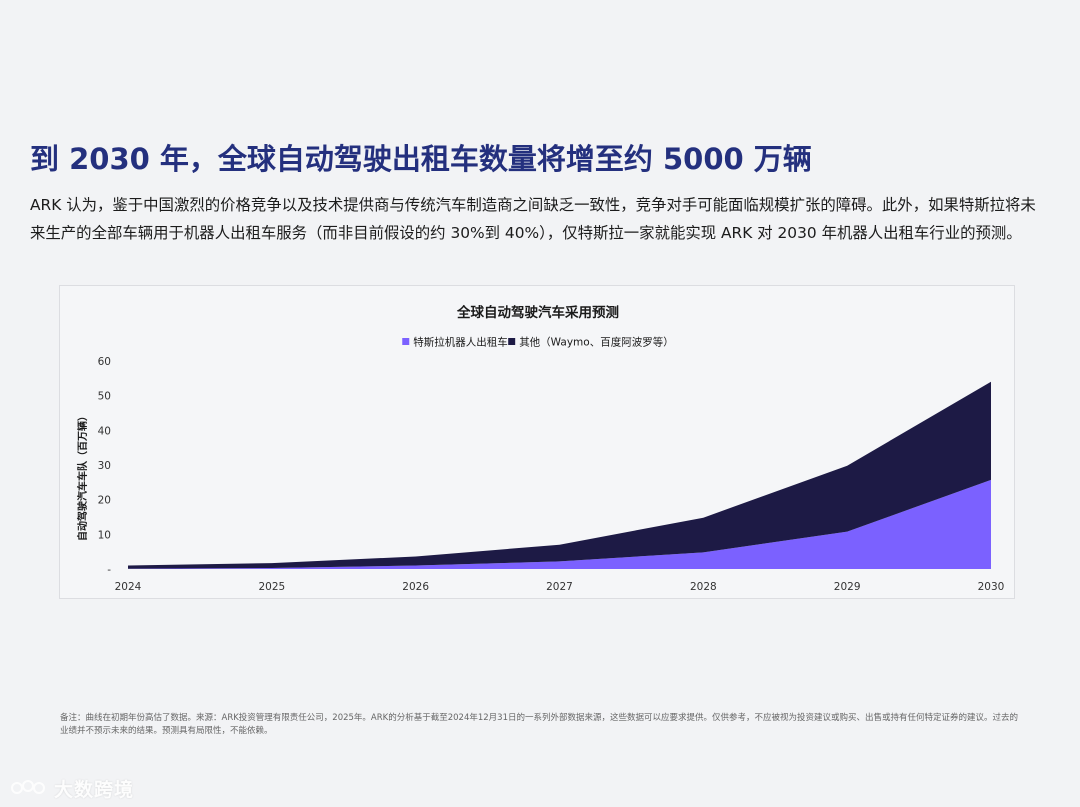 Image resolution: width=1080 pixels, height=807 pixels. What do you see at coordinates (847, 587) in the screenshot?
I see `x-tick-label: 2029` at bounding box center [847, 587].